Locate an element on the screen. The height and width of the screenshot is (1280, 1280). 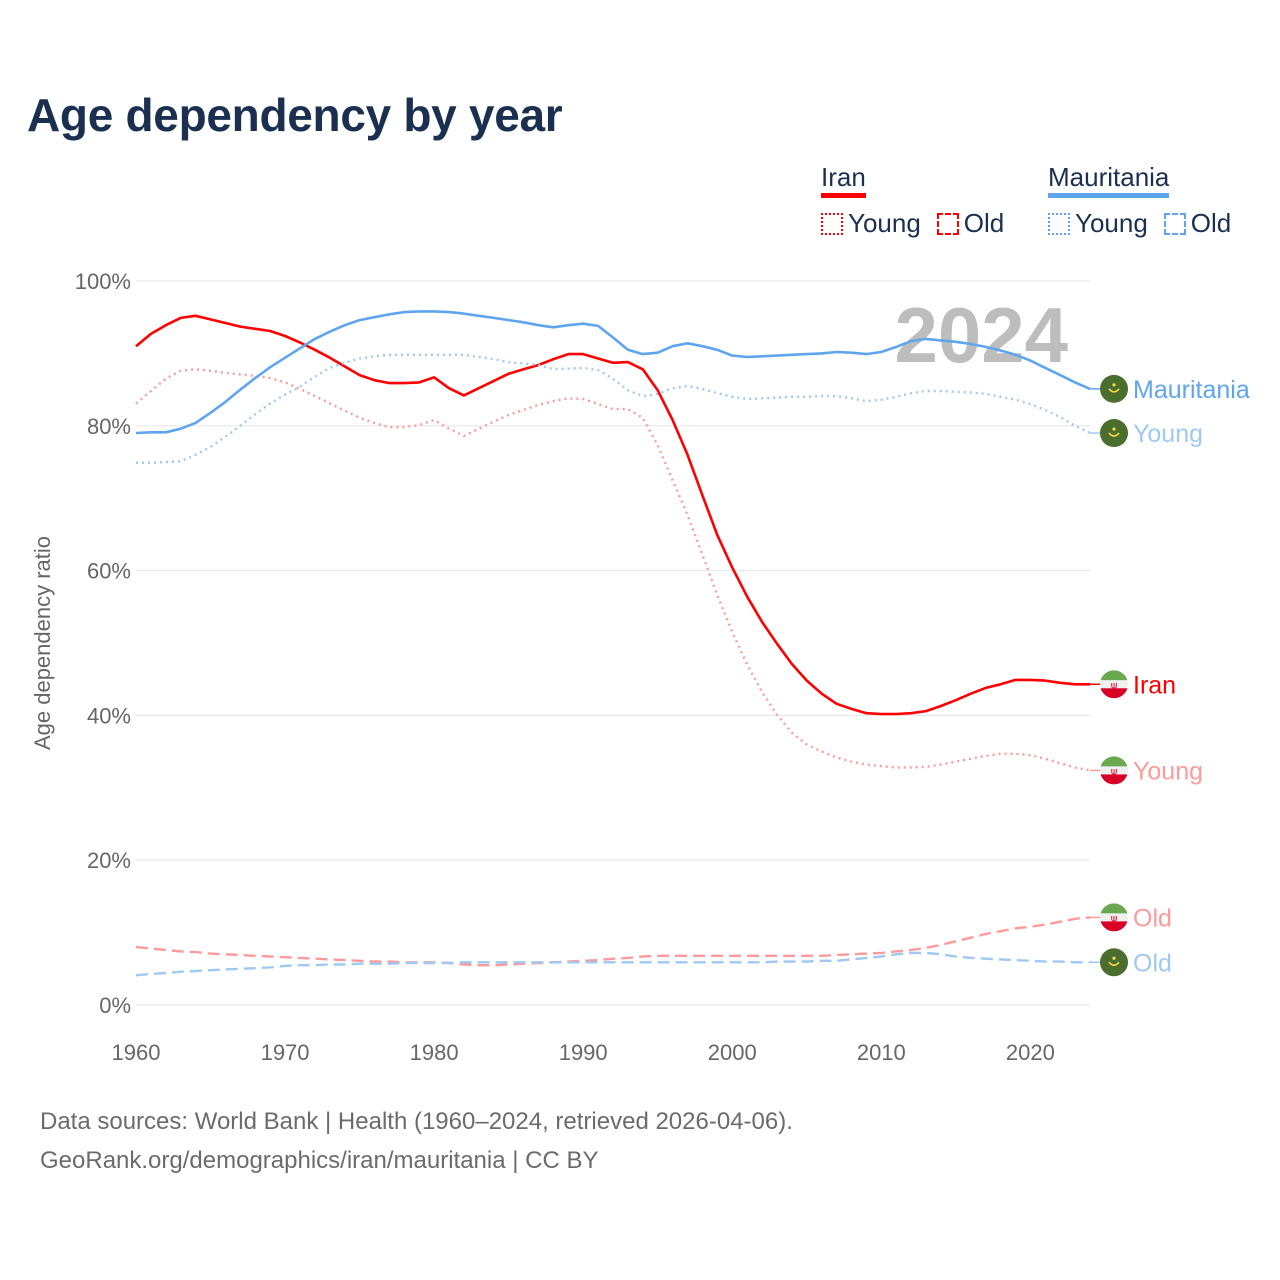
legend-iran-label: Iran is located at coordinates (843, 180).